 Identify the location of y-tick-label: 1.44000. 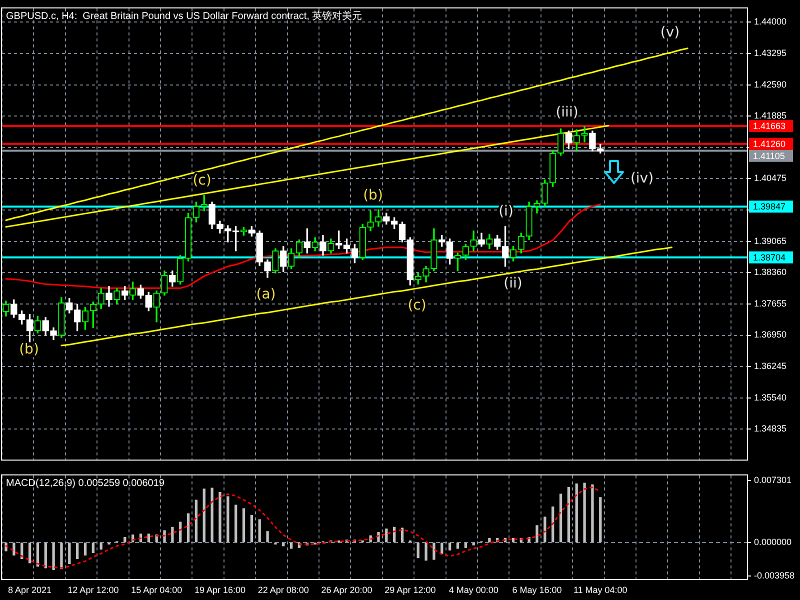
(770, 21).